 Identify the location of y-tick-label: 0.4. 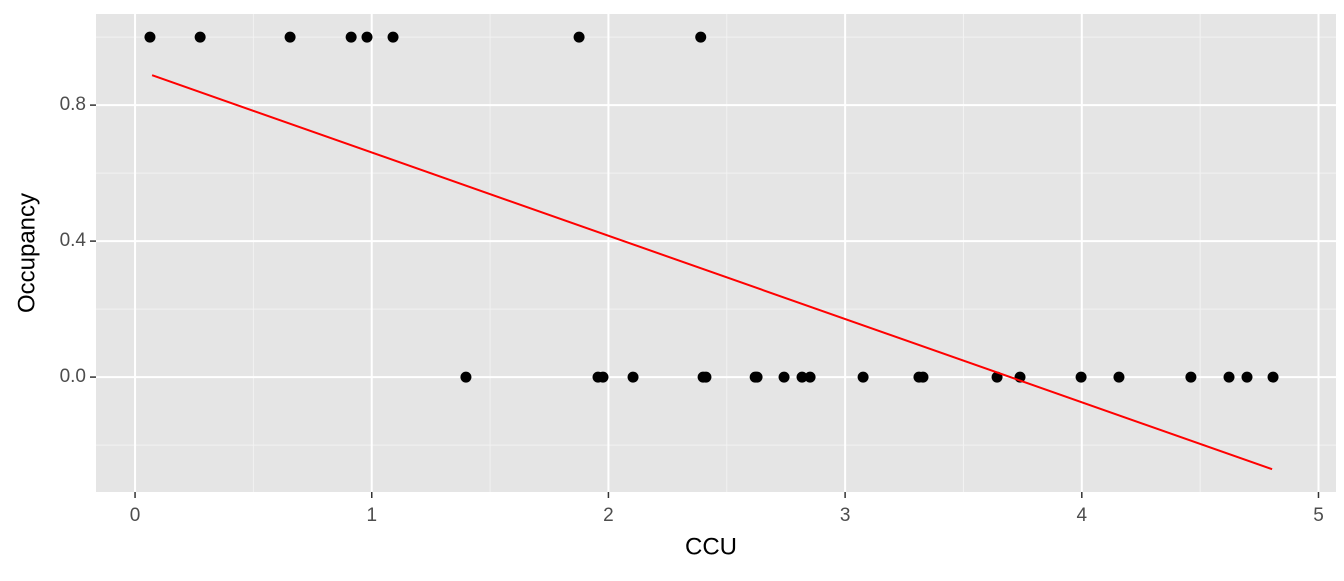
(73, 240).